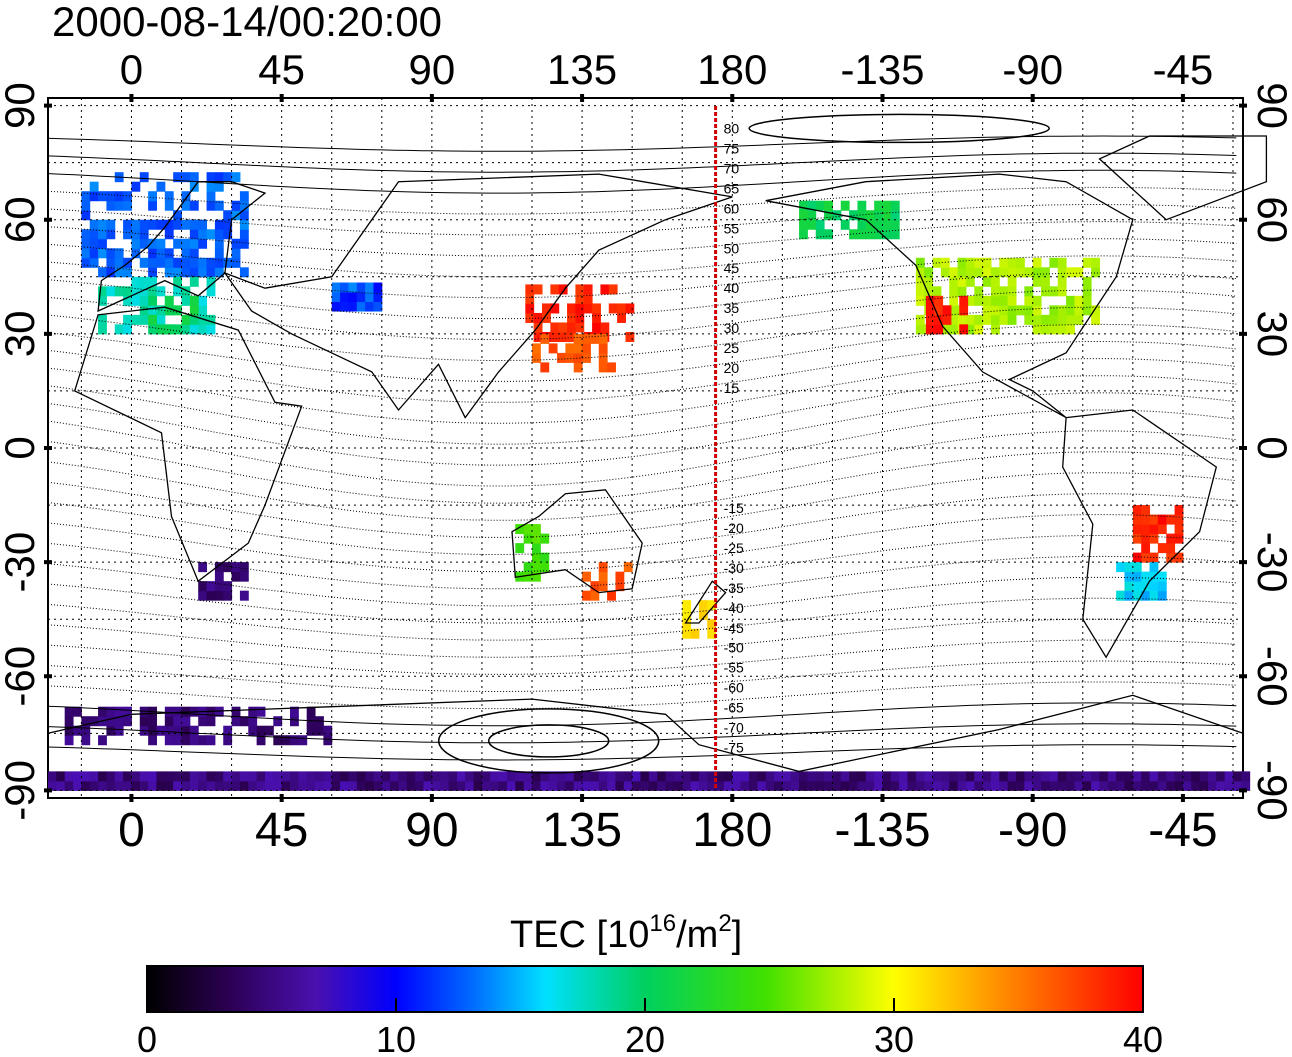 This screenshot has height=1057, width=1292. I want to click on colorbar-tick-label: 40, so click(1143, 1038).